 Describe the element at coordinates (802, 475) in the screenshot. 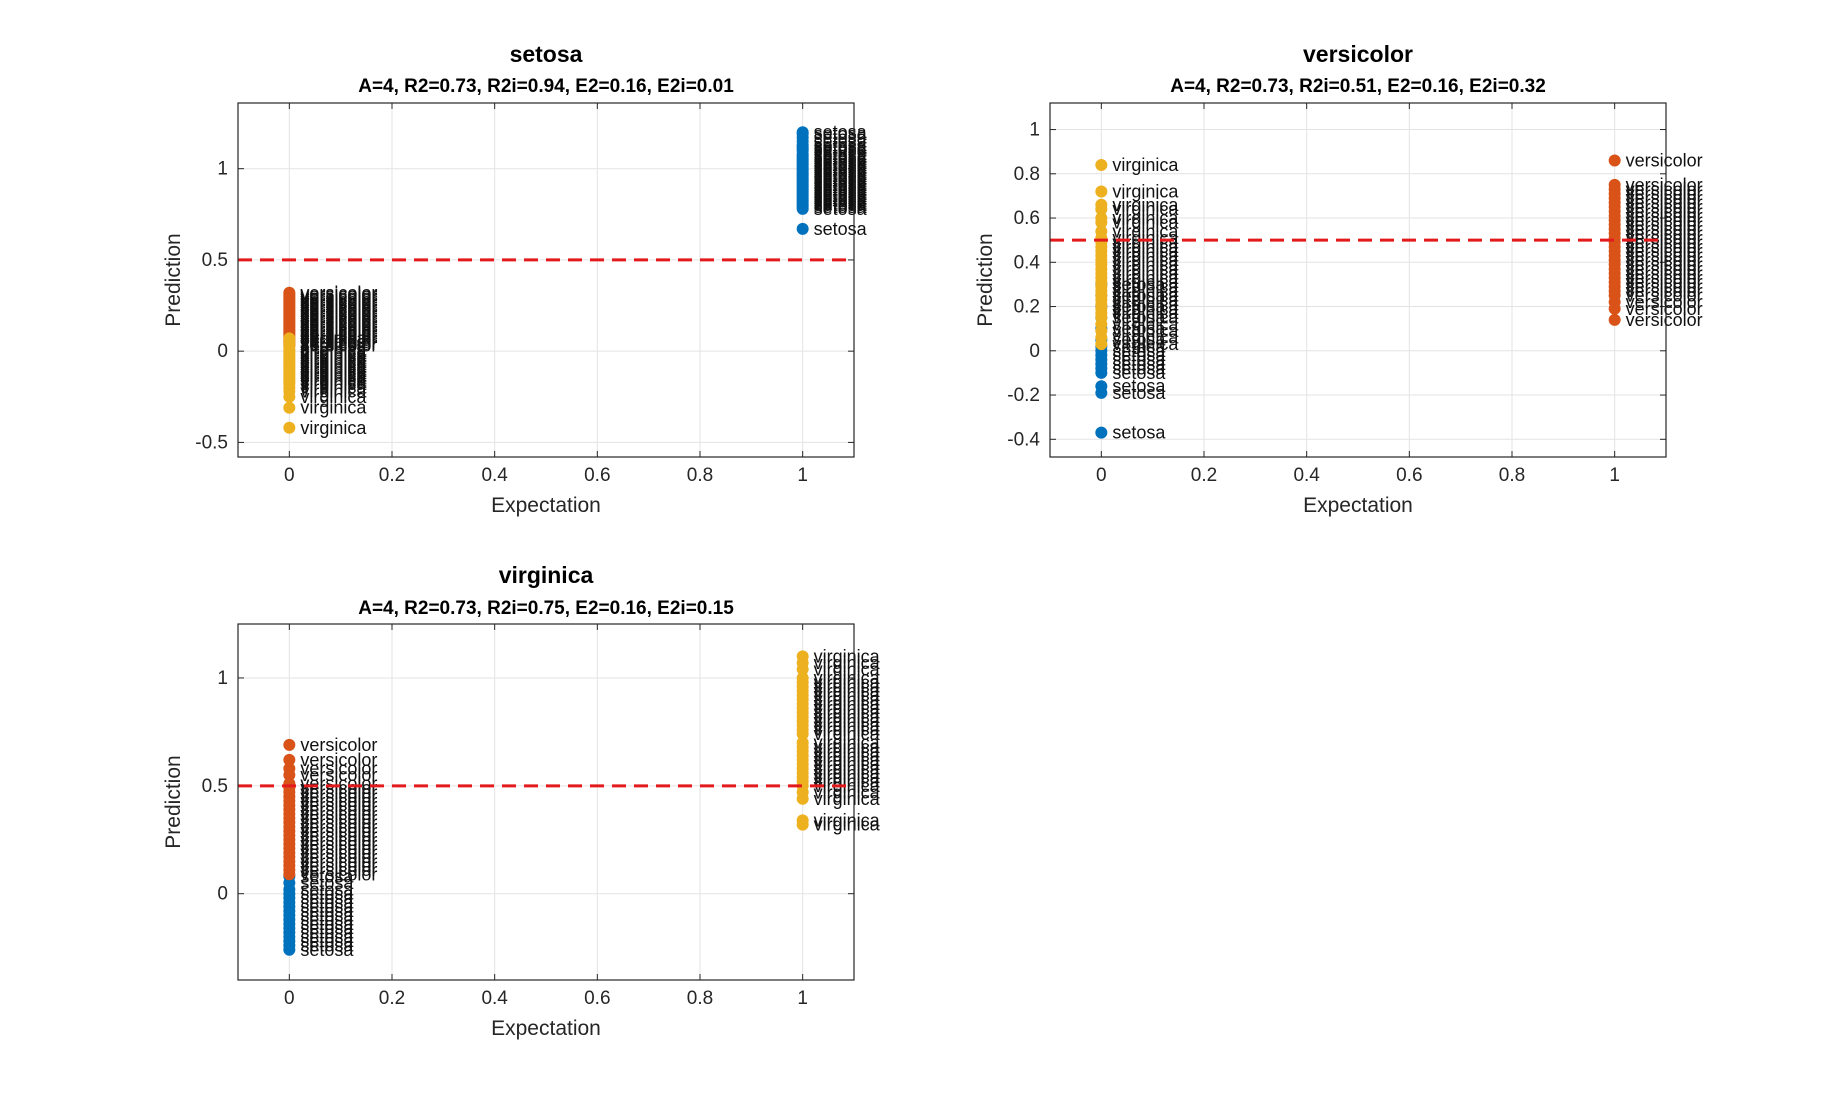

I see `x-tick-label: 1` at that location.